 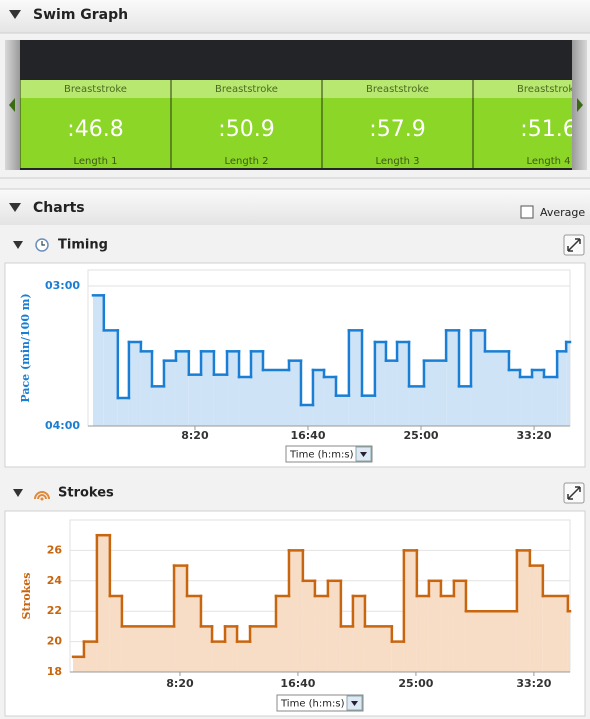 I want to click on length-time: :51.6, so click(x=548, y=129).